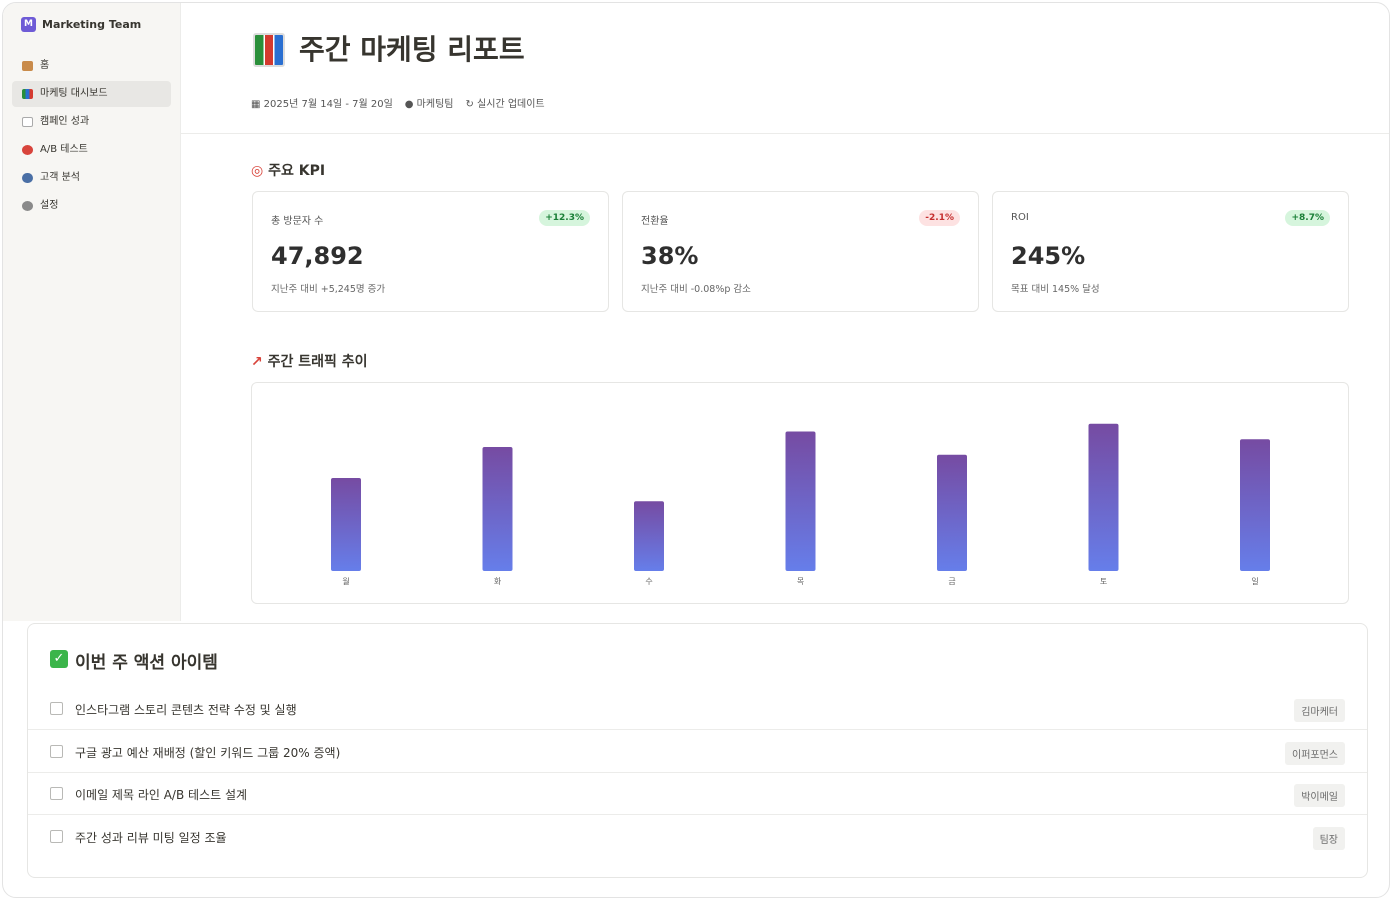 This screenshot has width=1392, height=900. I want to click on kpi-card: 총 방문자 수 +12.3% 47,892 지난주 대비 +5,245명 증가, so click(430, 251).